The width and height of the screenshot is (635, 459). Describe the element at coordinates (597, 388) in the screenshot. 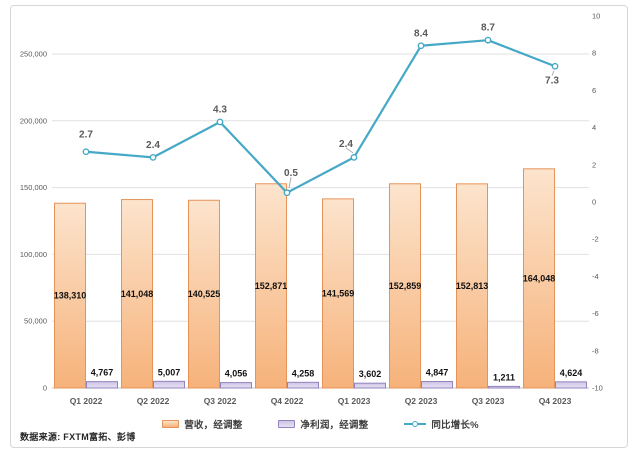

I see `svg-text: -10` at that location.